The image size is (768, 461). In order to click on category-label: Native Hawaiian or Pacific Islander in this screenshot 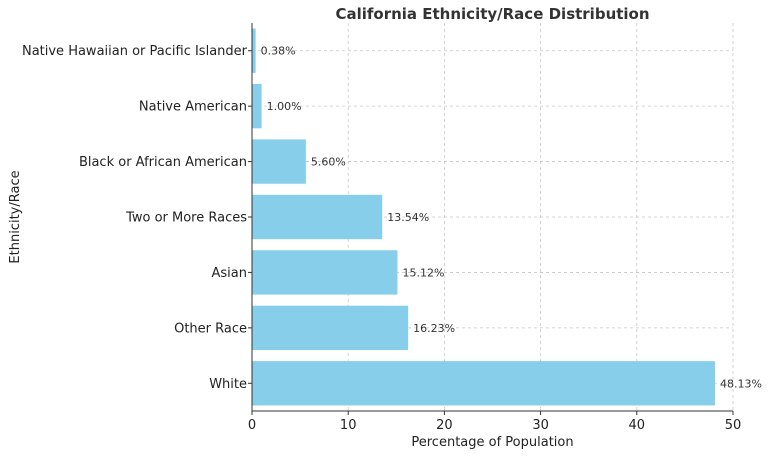, I will do `click(135, 51)`.